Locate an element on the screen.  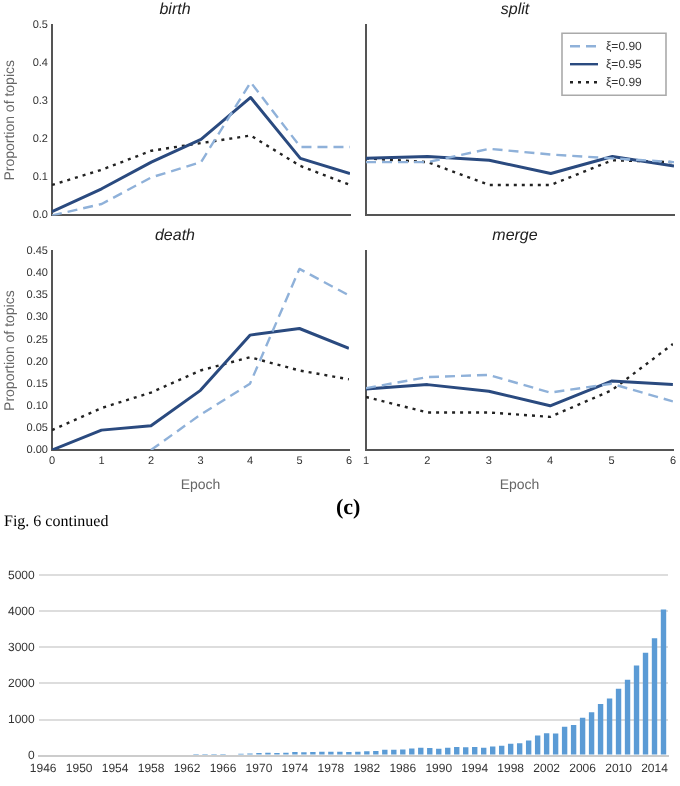
chart-title: birth is located at coordinates (175, 9).